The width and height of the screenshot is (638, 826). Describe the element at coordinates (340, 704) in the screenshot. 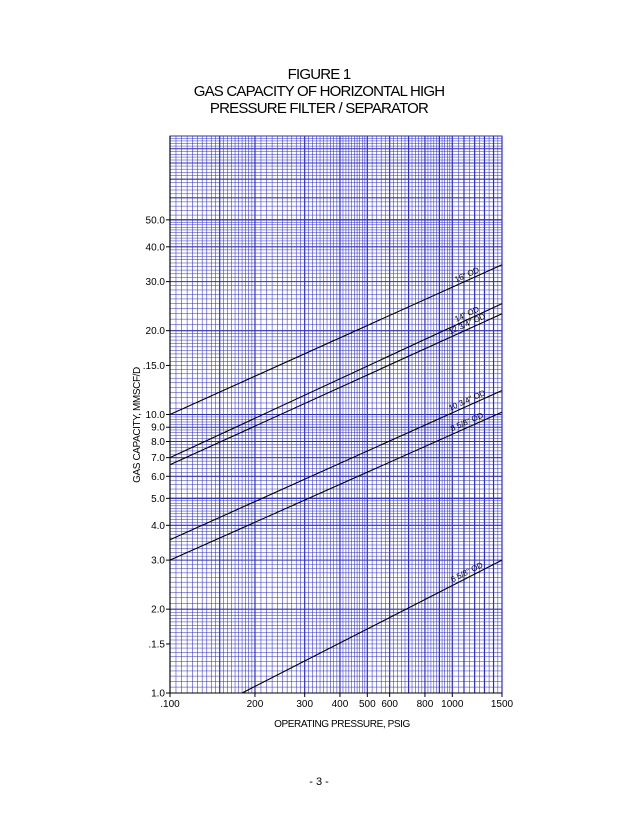

I see `x-tick-label: 400` at that location.